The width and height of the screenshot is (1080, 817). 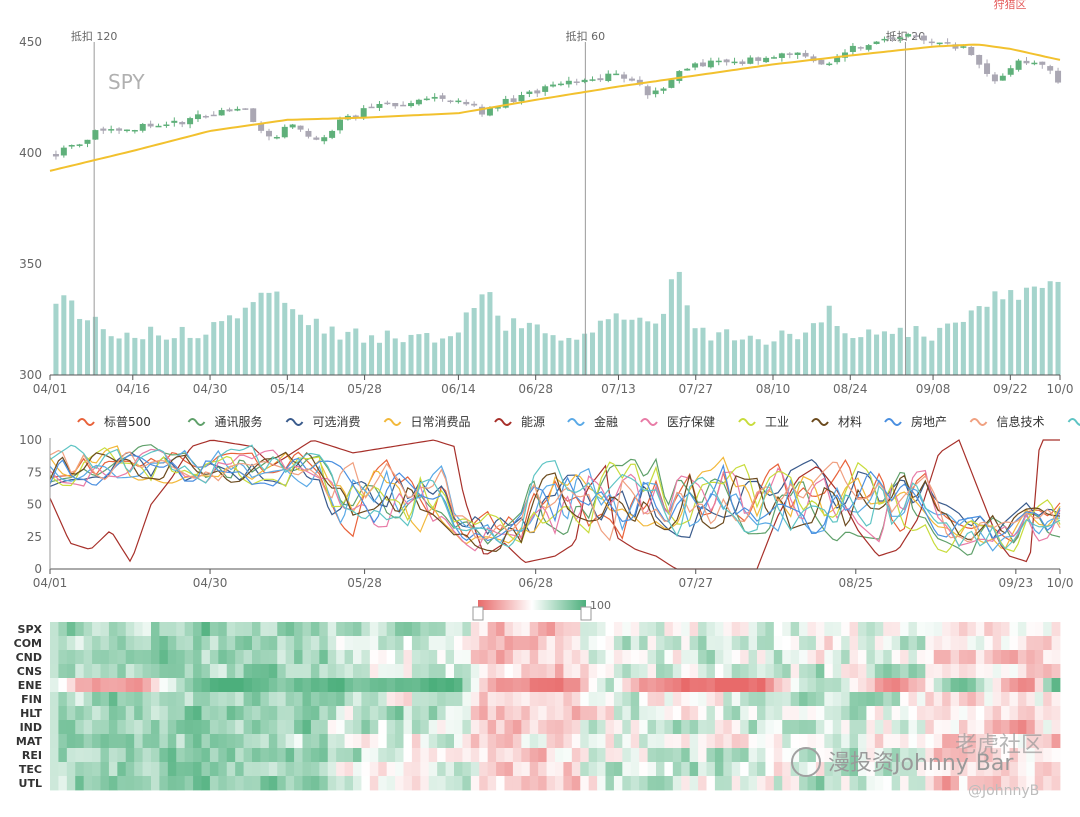 What do you see at coordinates (132, 389) in the screenshot?
I see `x-tick-label: 04/16` at bounding box center [132, 389].